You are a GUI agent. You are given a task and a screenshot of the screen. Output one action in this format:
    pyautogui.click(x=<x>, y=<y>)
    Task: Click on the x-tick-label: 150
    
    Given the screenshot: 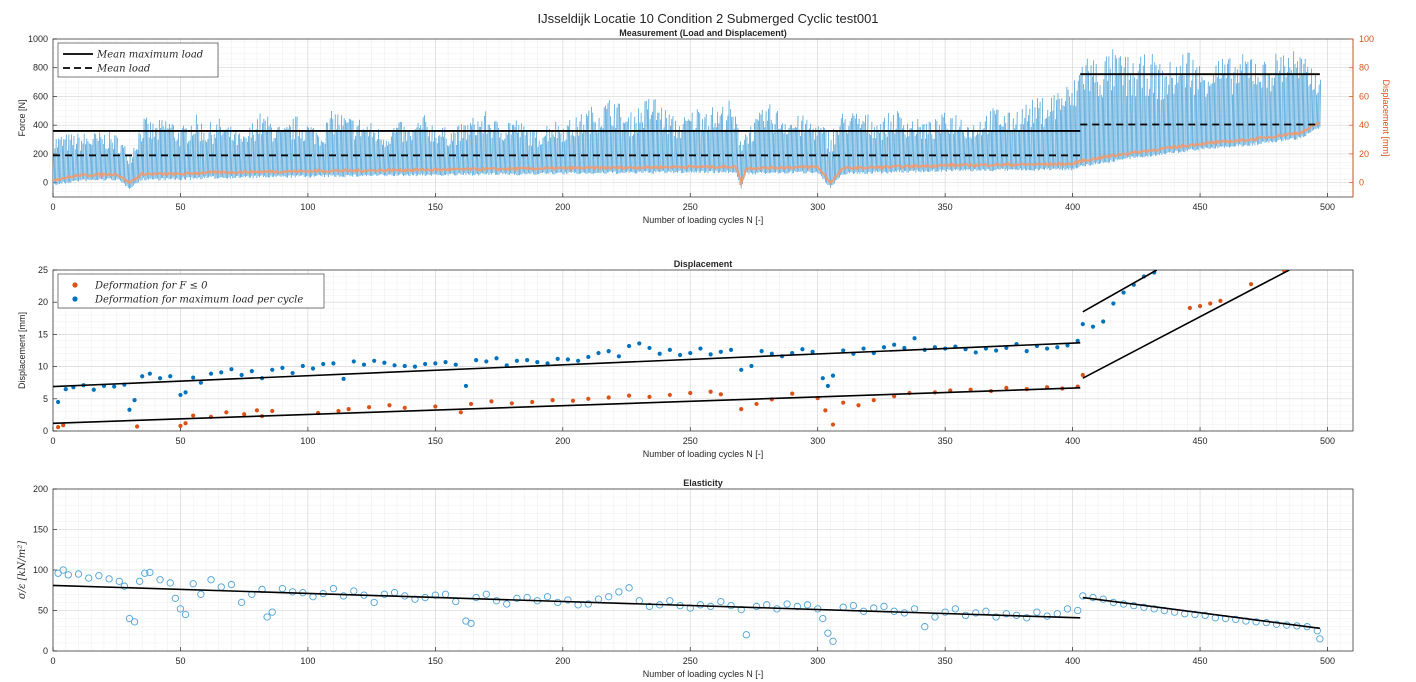 What is the action you would take?
    pyautogui.click(x=435, y=207)
    